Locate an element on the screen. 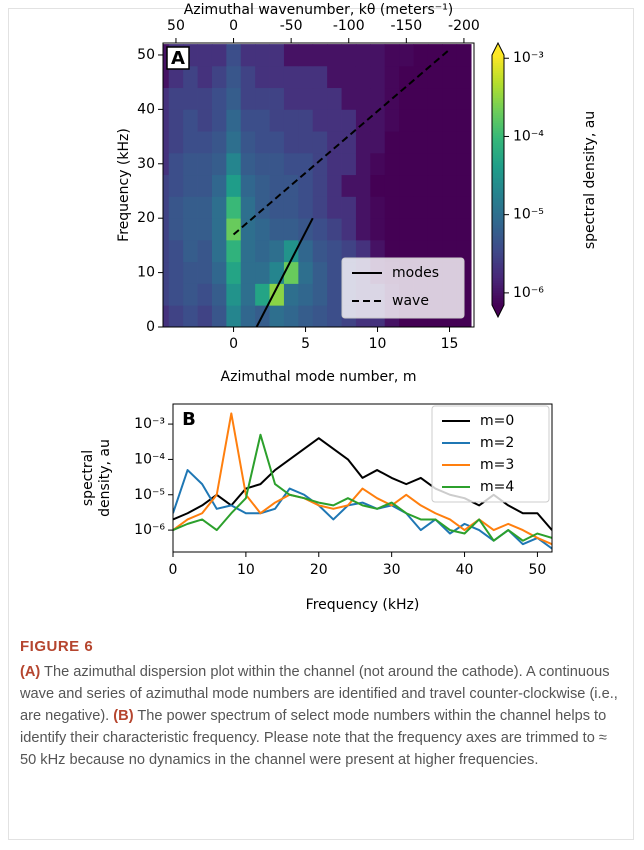 The image size is (644, 850). y-axis-label: density, au is located at coordinates (105, 478).